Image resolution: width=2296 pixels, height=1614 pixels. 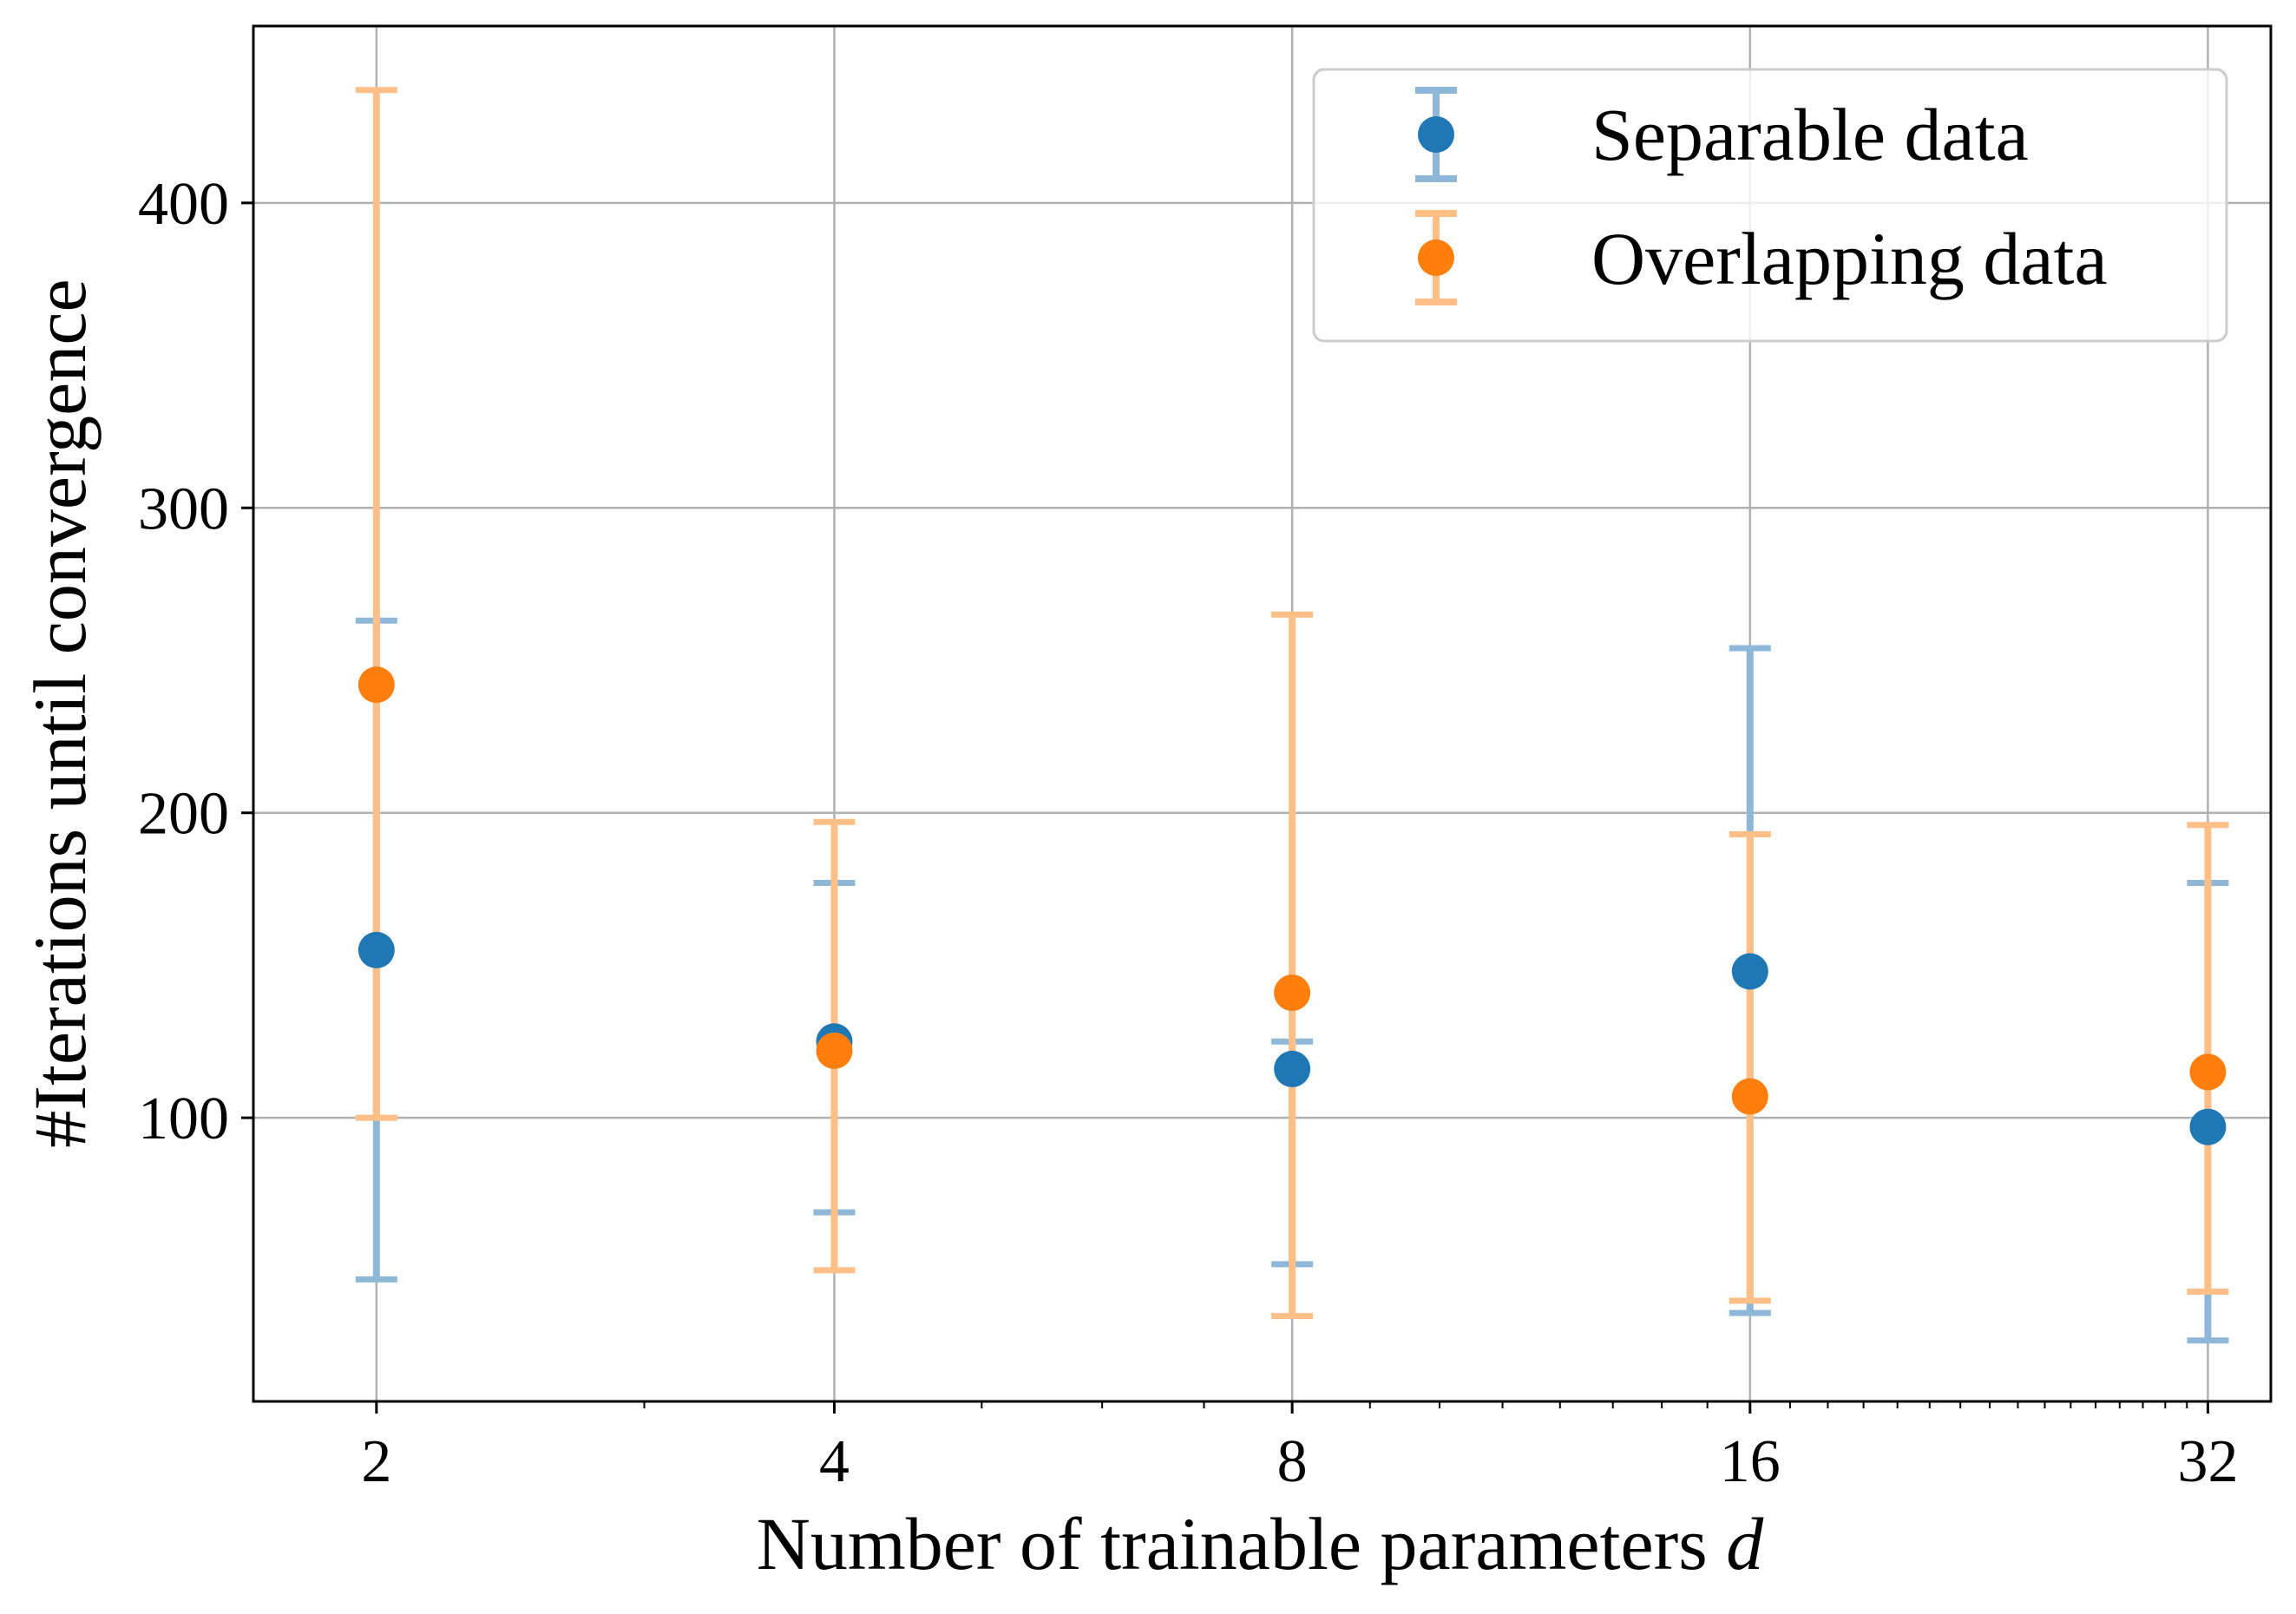 I want to click on x-tick-label-16: 16, so click(x=1750, y=1461).